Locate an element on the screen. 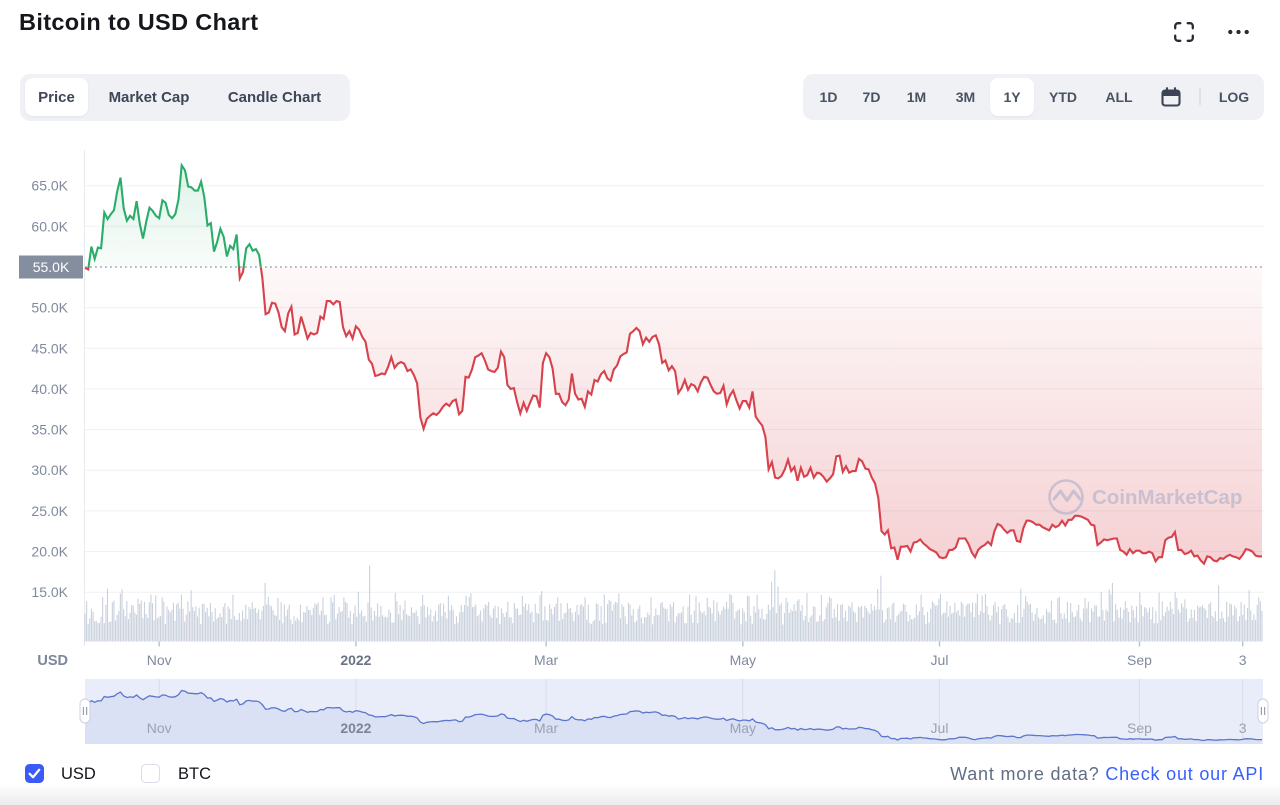 Image resolution: width=1280 pixels, height=805 pixels. svg-text: 60.0K is located at coordinates (49, 226).